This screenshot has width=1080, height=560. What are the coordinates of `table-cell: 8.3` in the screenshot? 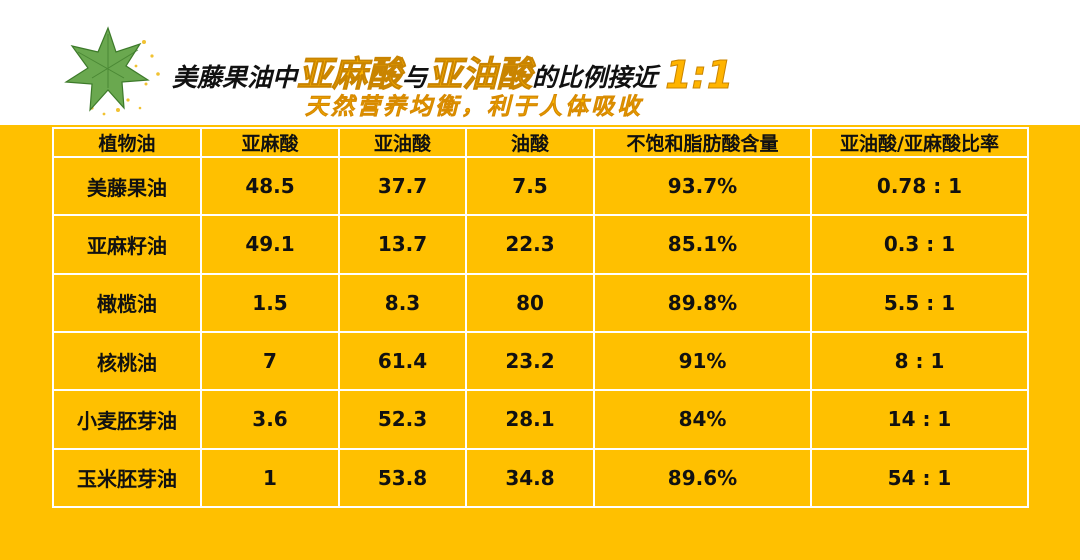 It's located at (402, 302).